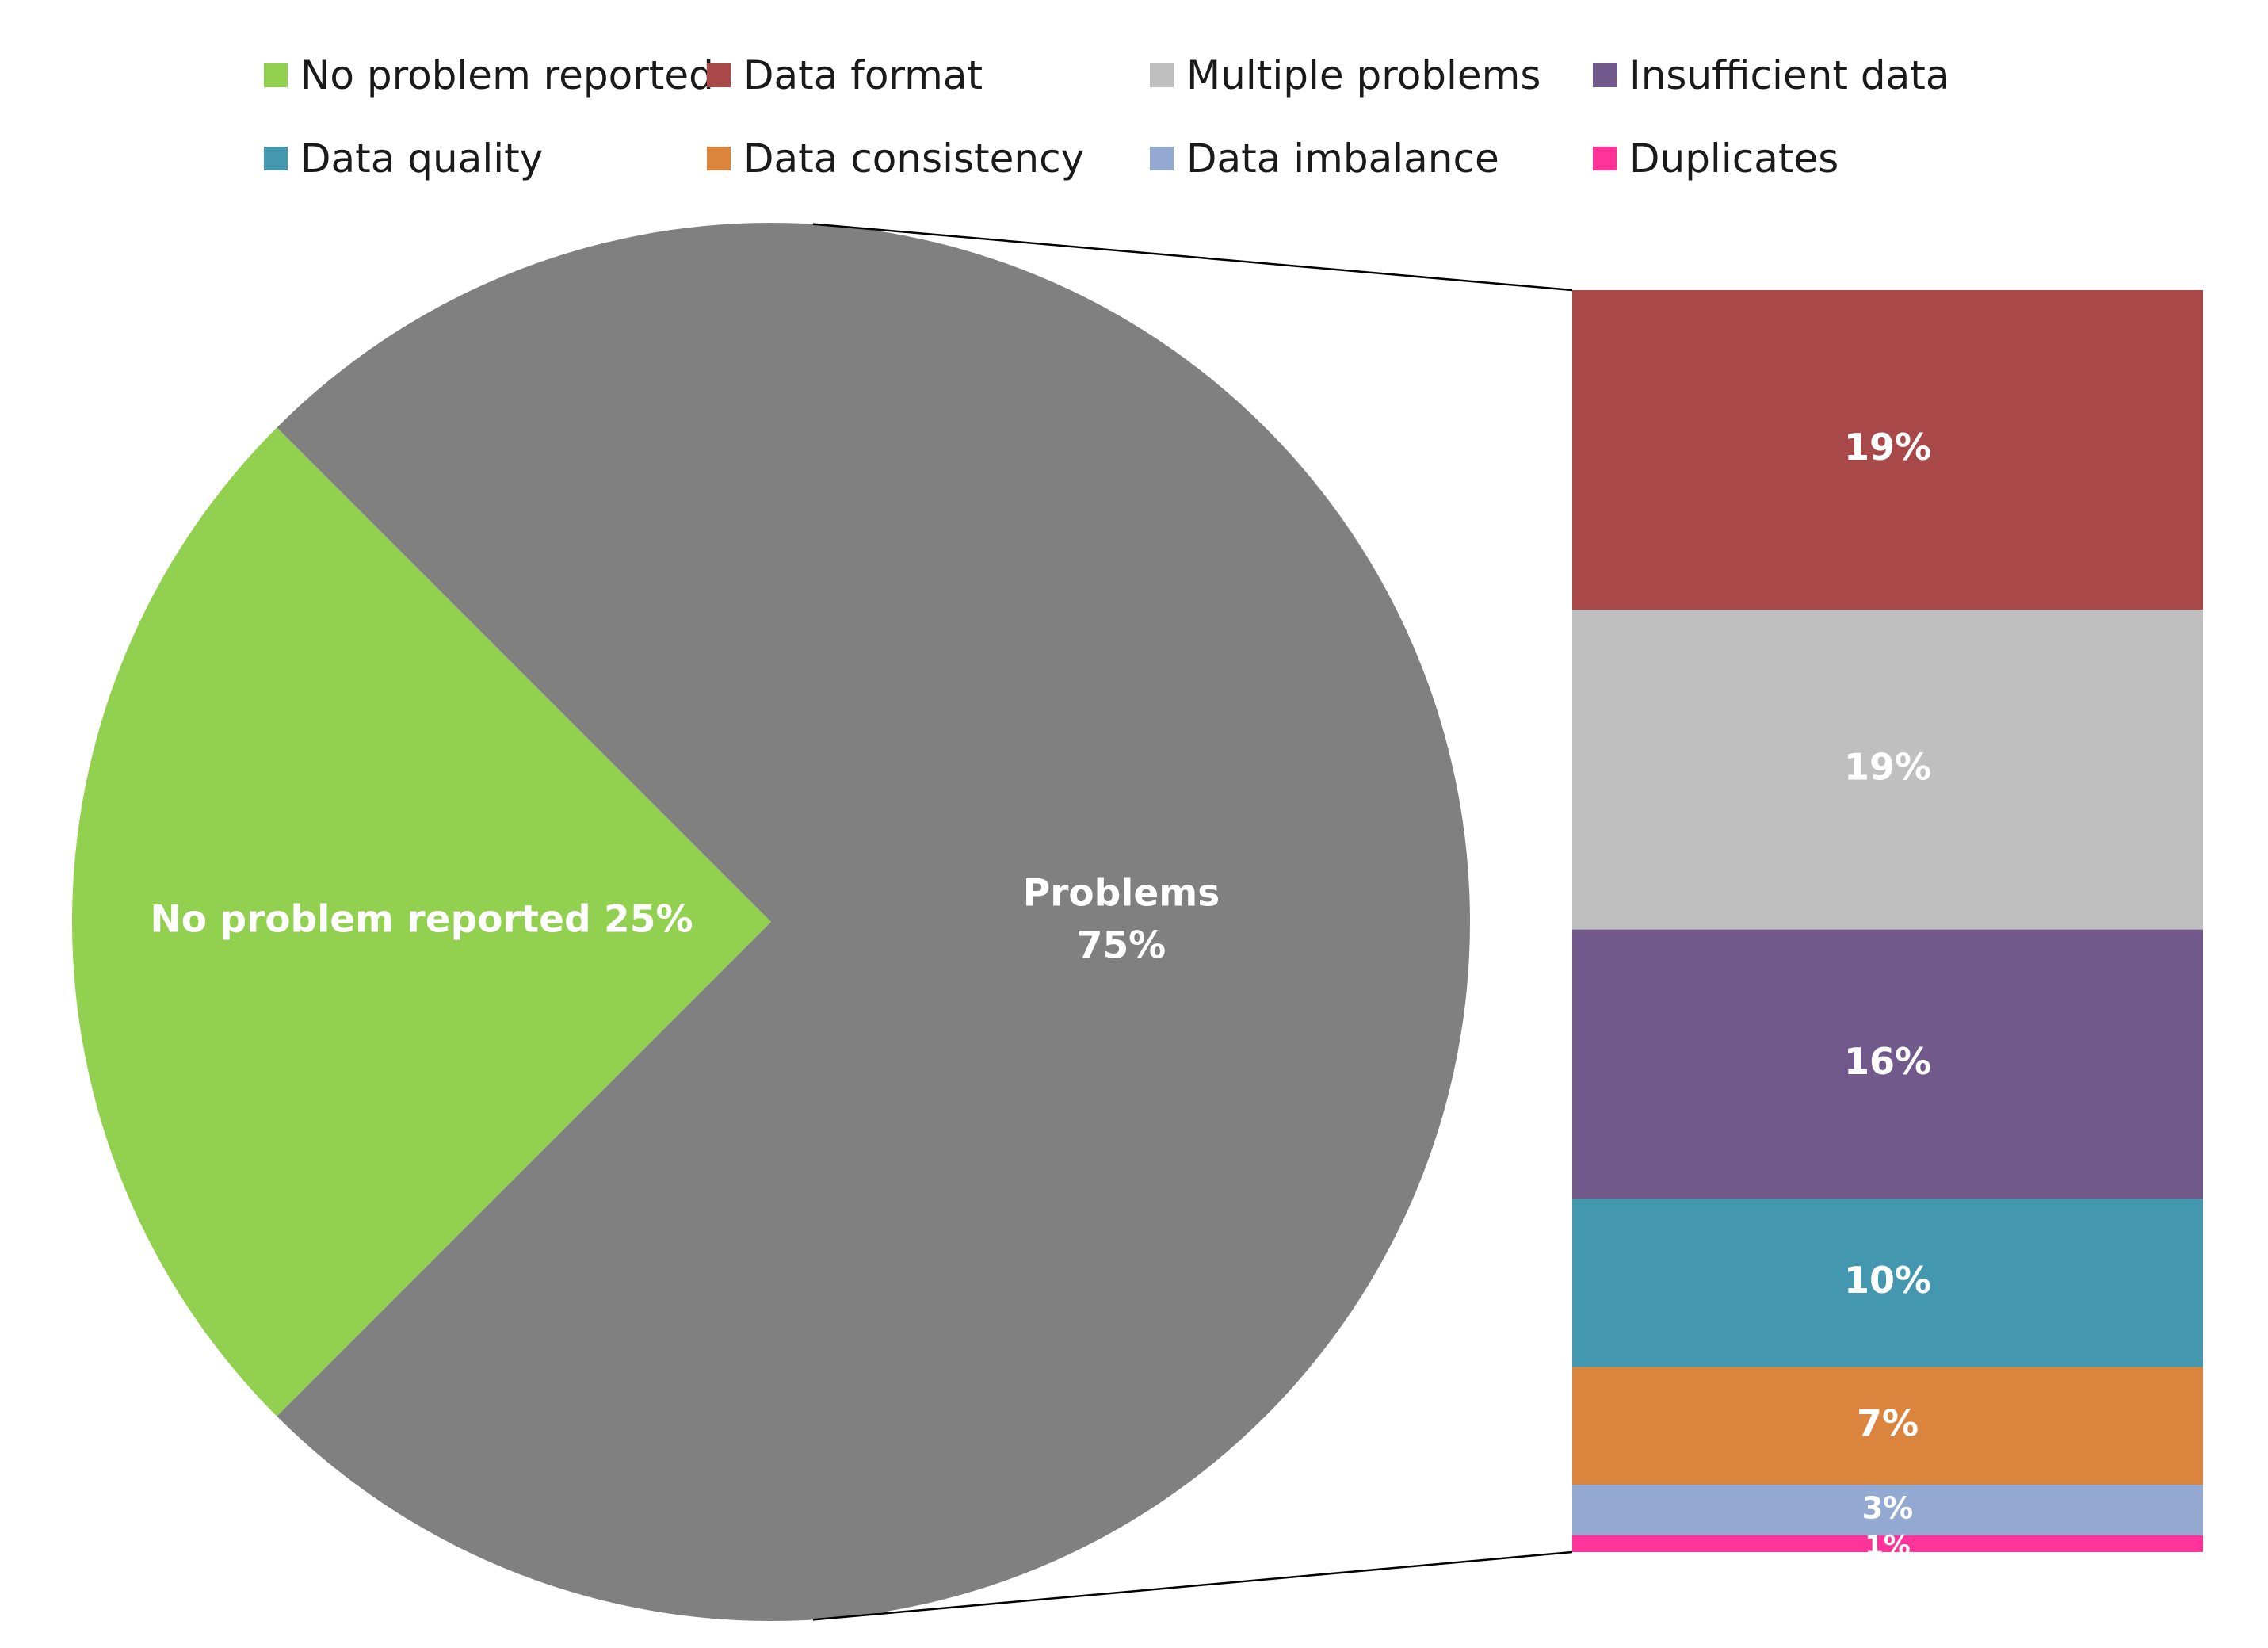  I want to click on bar-segment-insufficient-data, so click(1887, 1064).